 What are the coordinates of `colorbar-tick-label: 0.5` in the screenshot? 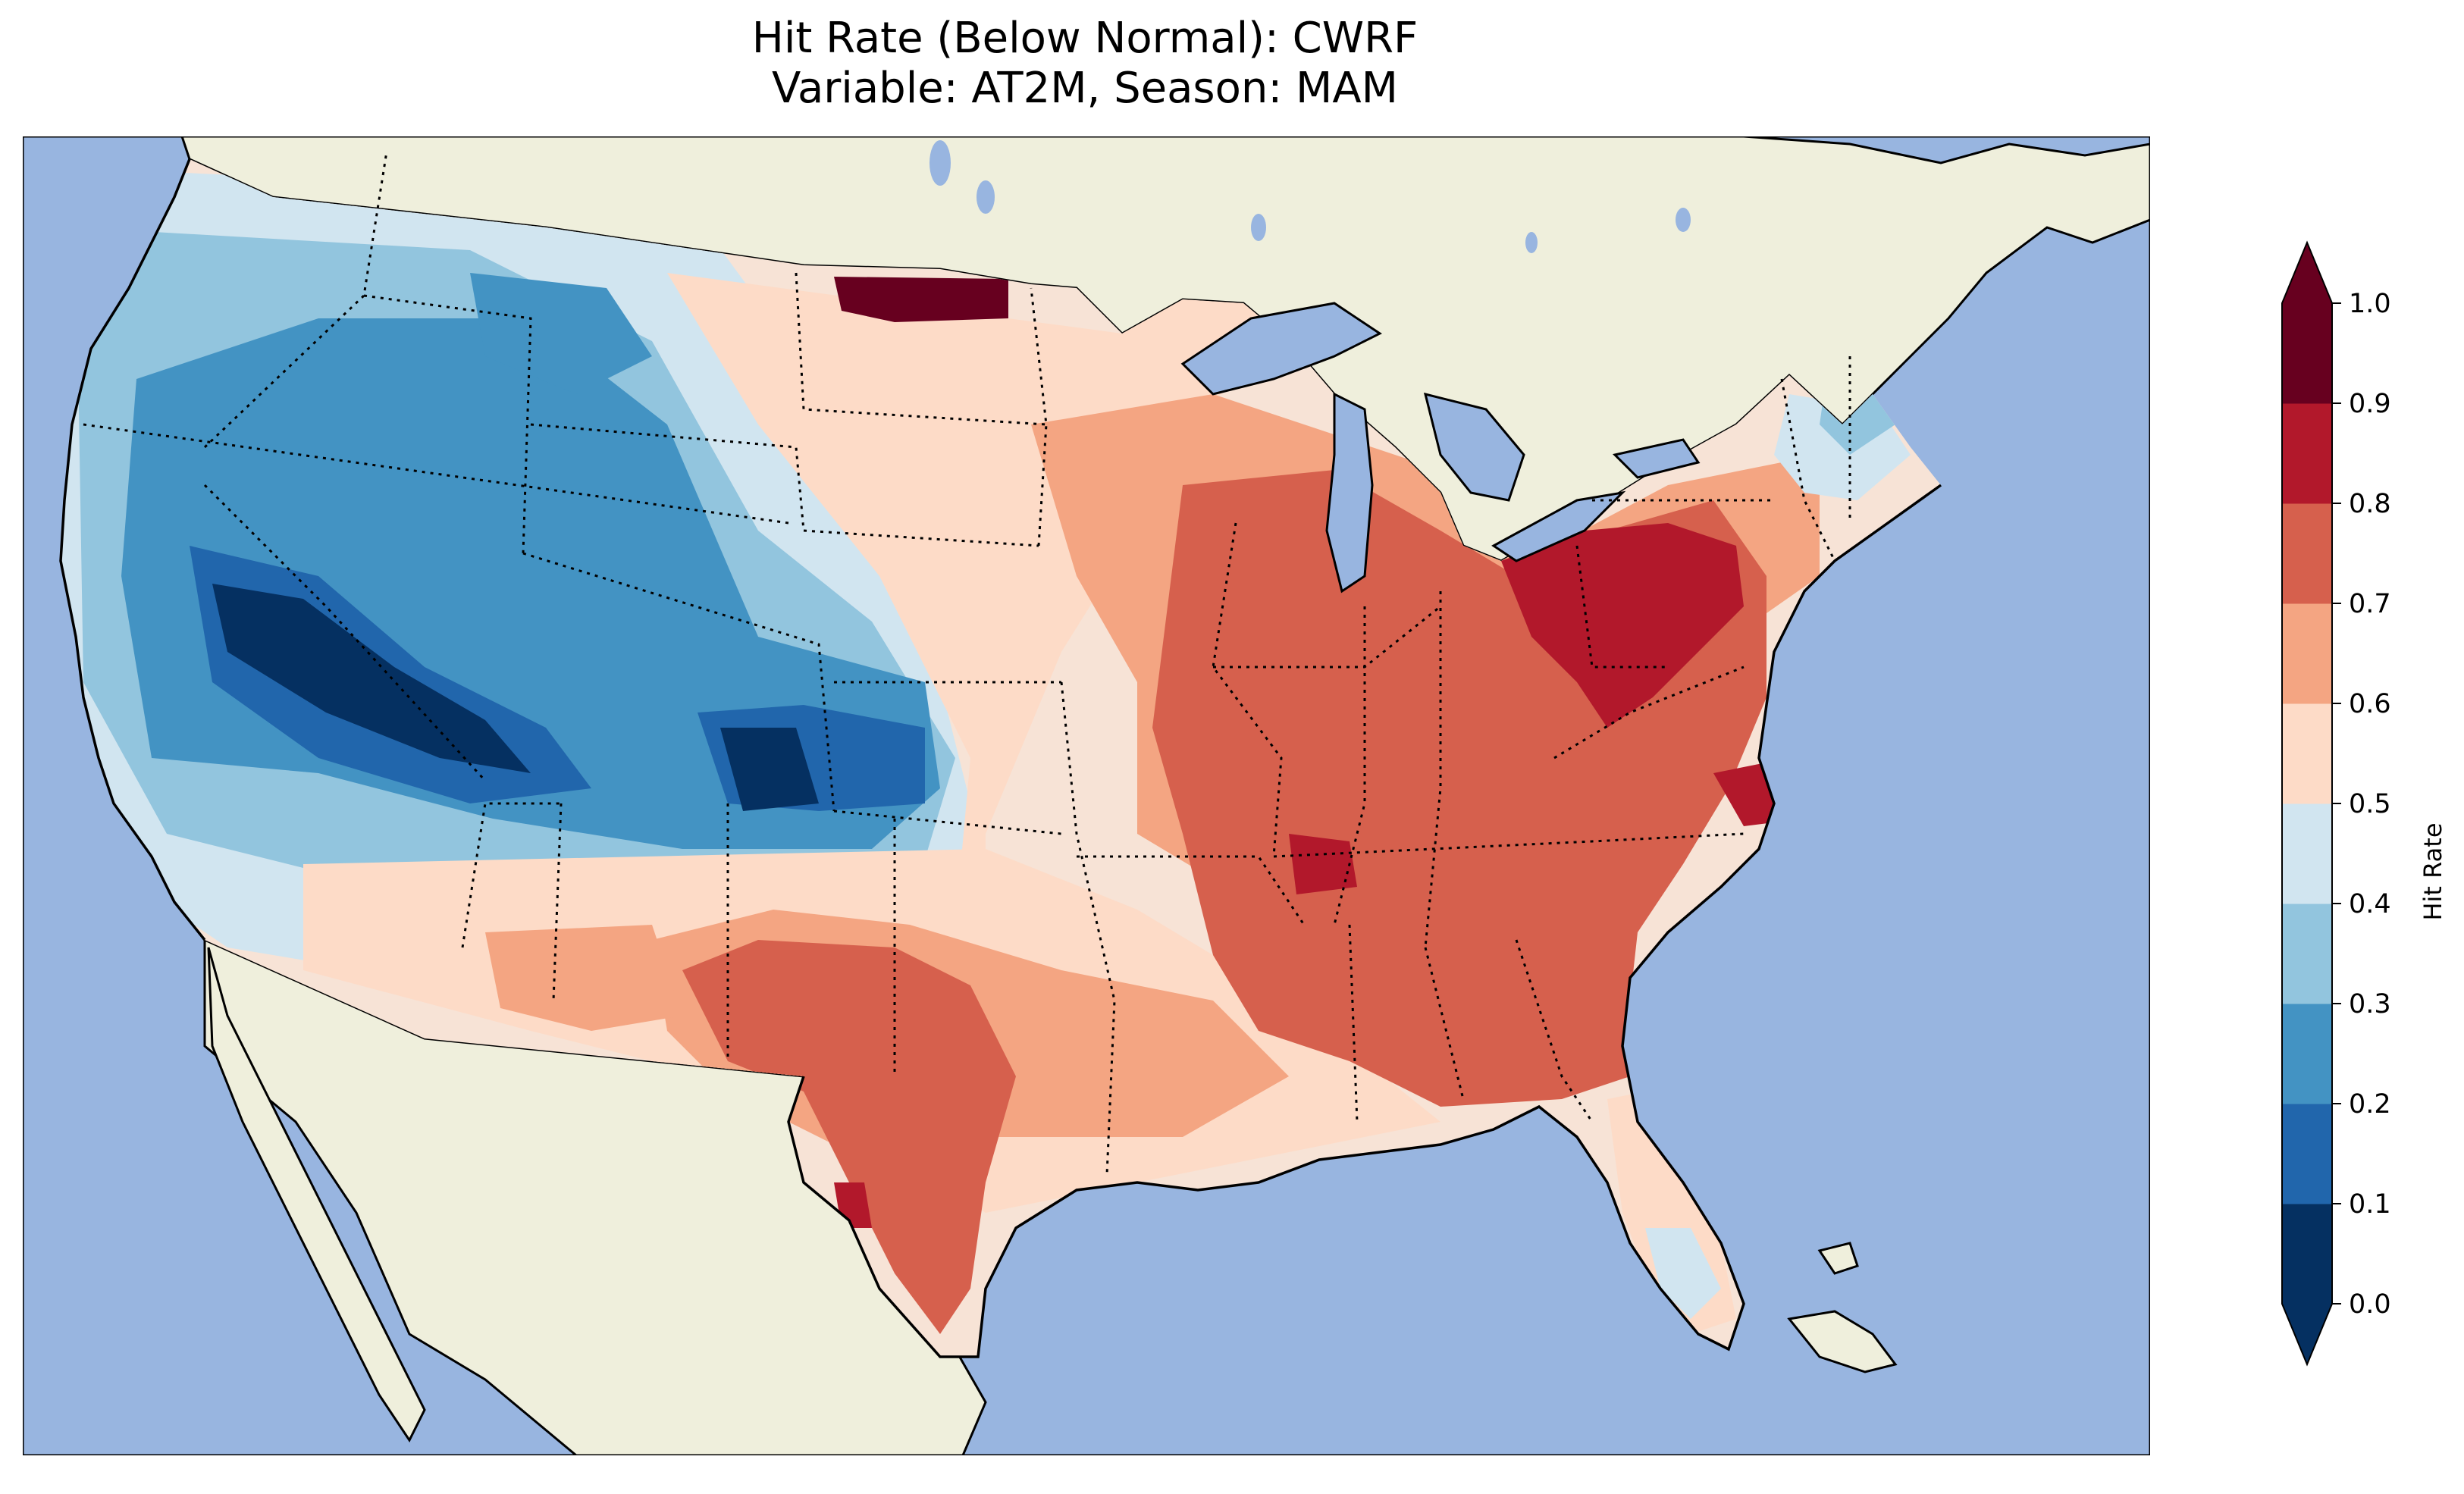 It's located at (2370, 804).